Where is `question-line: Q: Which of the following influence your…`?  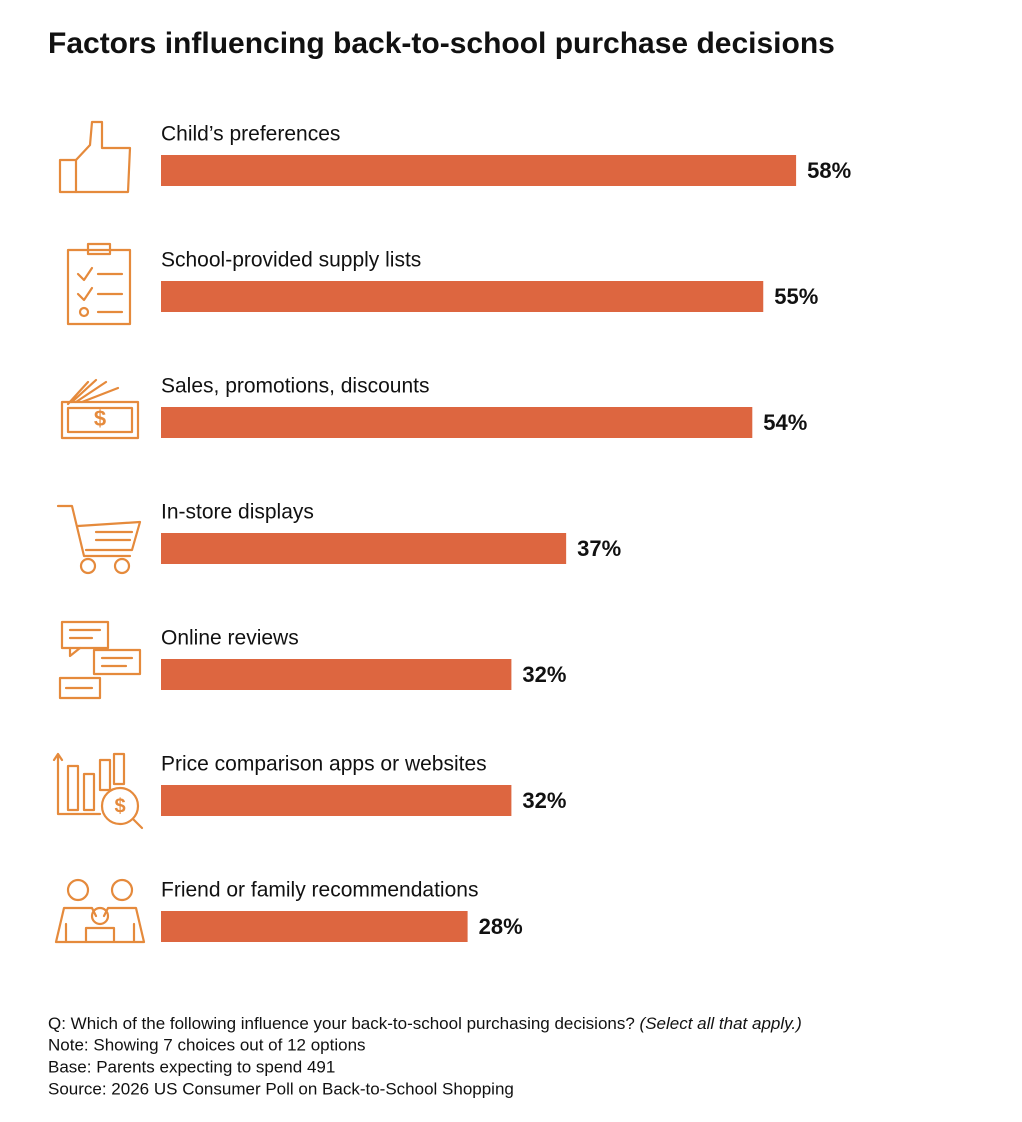 question-line: Q: Which of the following influence your… is located at coordinates (425, 1023).